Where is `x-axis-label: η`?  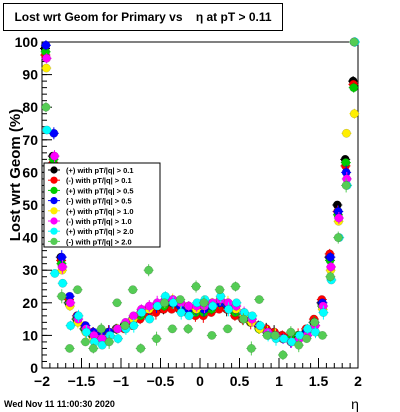 x-axis-label: η is located at coordinates (355, 404).